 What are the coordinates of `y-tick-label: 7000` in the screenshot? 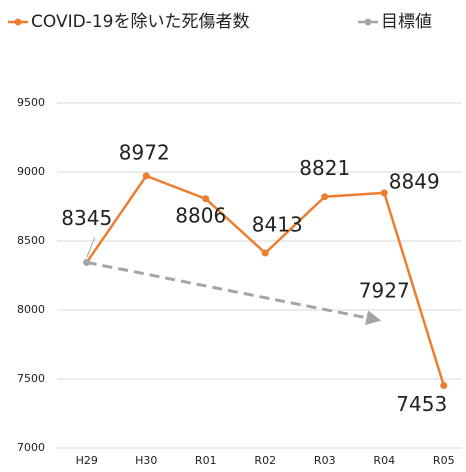 It's located at (31, 447).